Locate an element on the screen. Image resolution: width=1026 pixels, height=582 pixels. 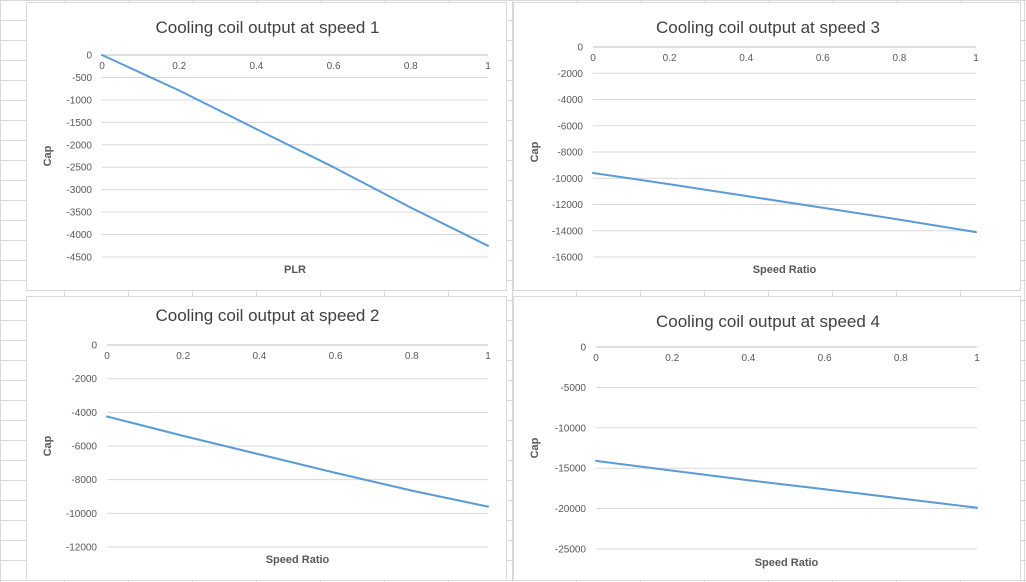
chart-title: Cooling coil output at speed 4 is located at coordinates (768, 321).